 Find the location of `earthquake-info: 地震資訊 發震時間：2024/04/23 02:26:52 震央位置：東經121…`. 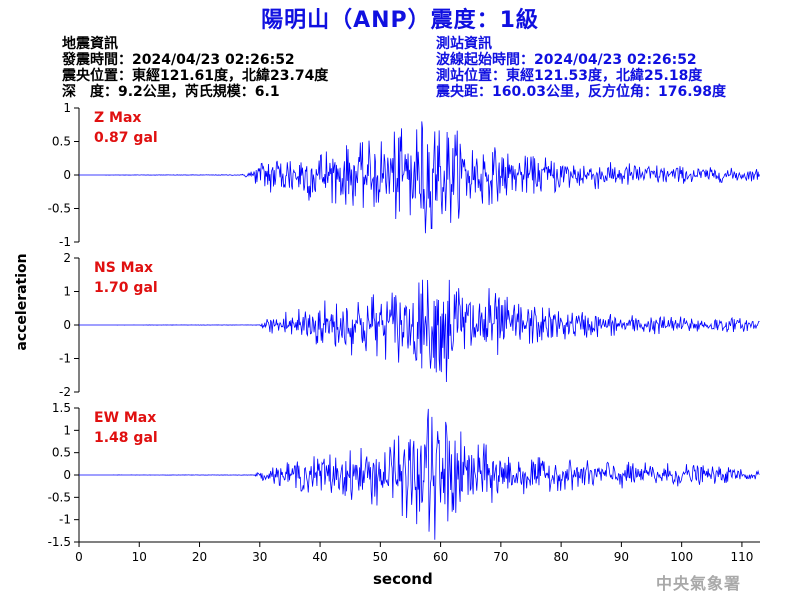

earthquake-info: 地震資訊 發震時間：2024/04/23 02:26:52 震央位置：東經121… is located at coordinates (195, 68).